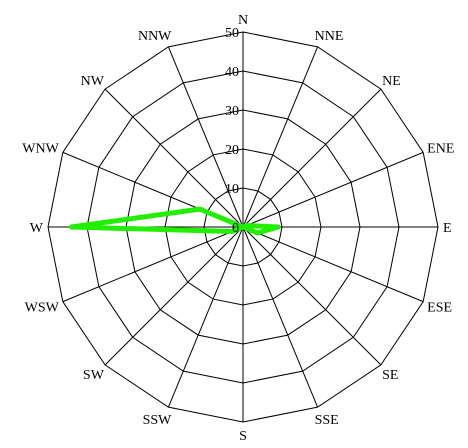 The height and width of the screenshot is (448, 468). What do you see at coordinates (447, 228) in the screenshot?
I see `direction-label-e: E` at bounding box center [447, 228].